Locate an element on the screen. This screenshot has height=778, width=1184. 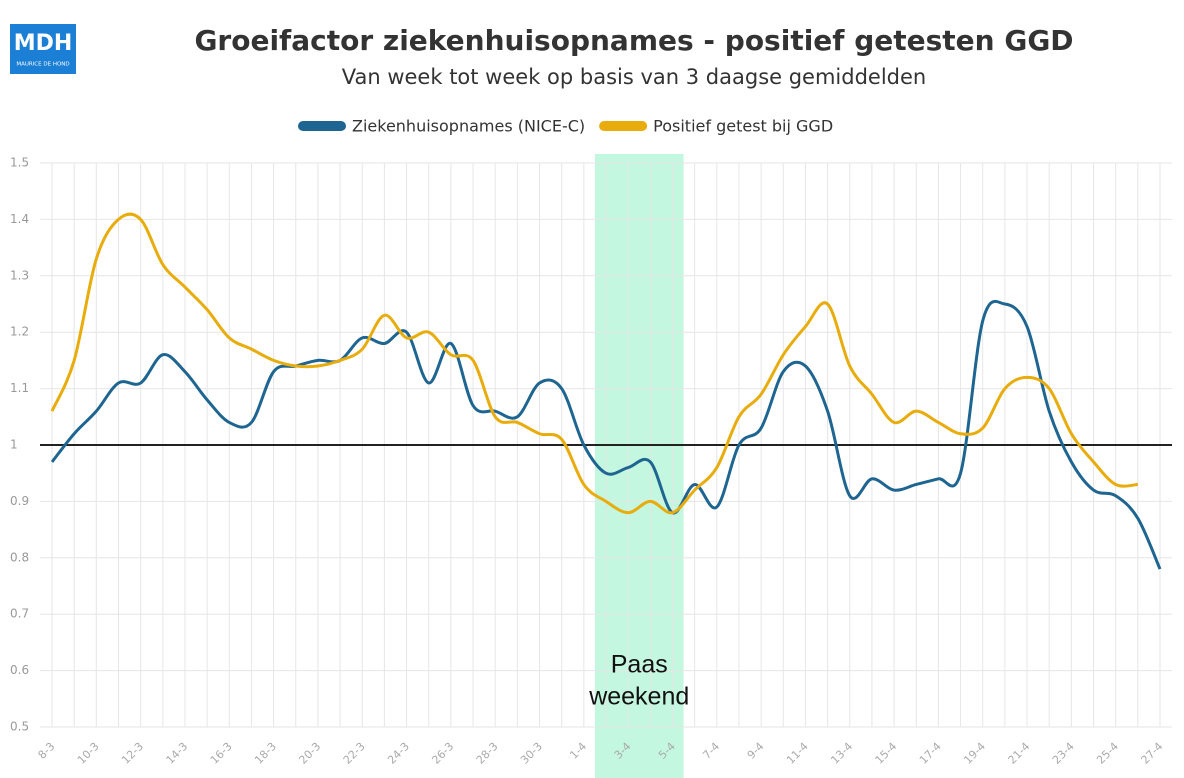
x-tick-label: 28-3 is located at coordinates (487, 753).